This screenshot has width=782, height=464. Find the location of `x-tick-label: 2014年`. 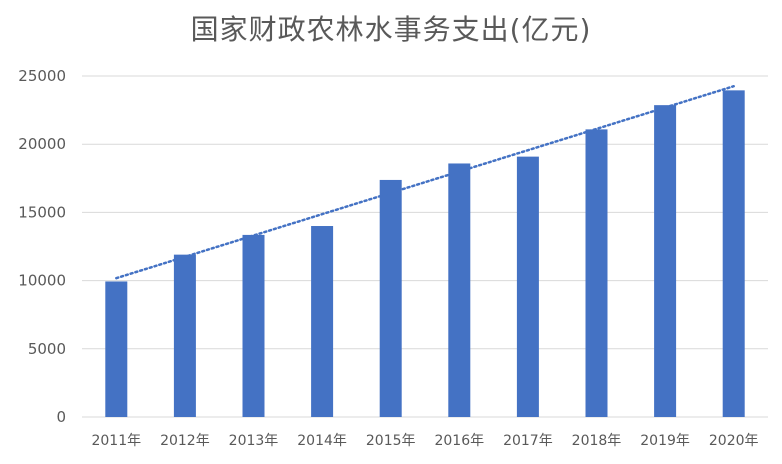

x-tick-label: 2014年 is located at coordinates (322, 441).